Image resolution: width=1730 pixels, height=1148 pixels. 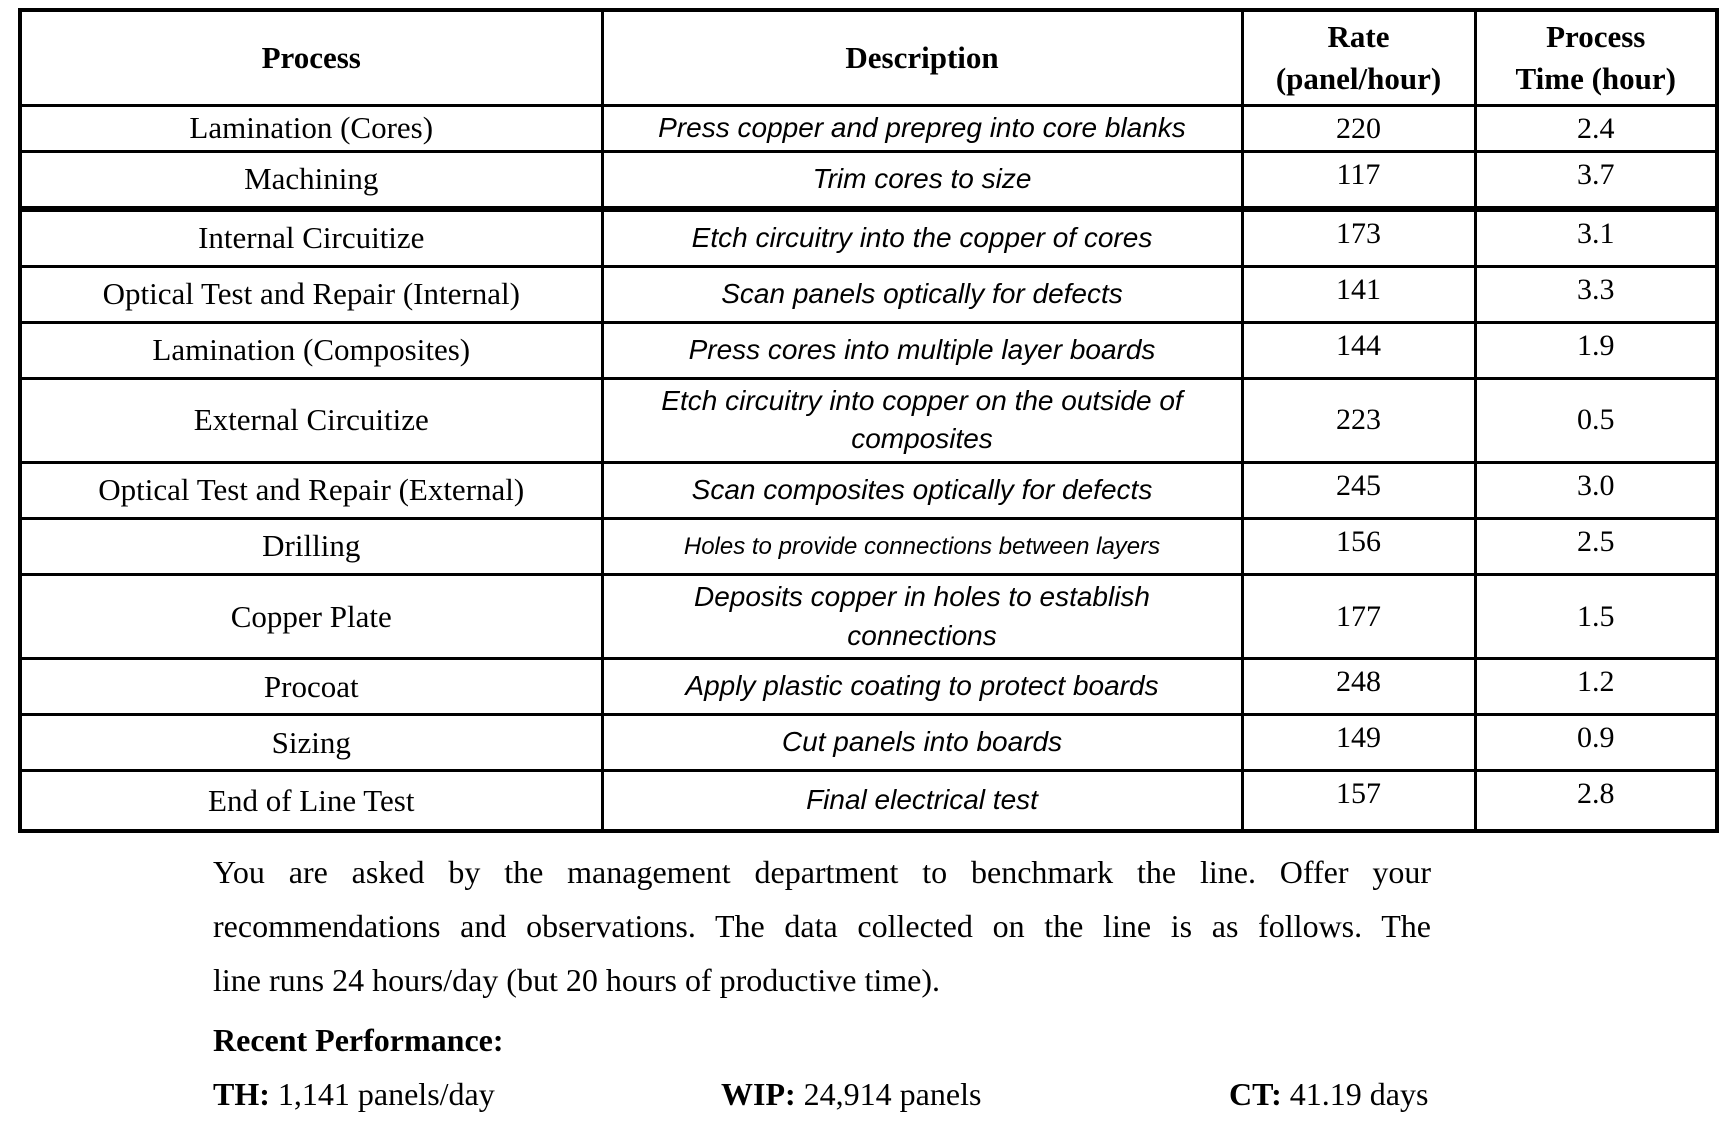 I want to click on header-process: Process, so click(x=311, y=57).